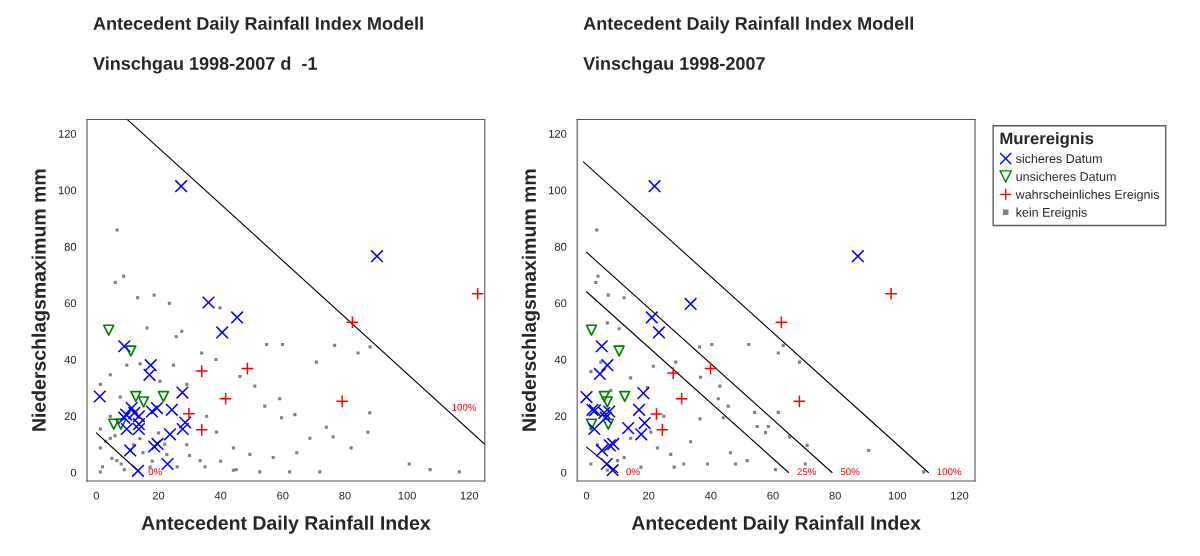 The width and height of the screenshot is (1200, 556). I want to click on legend-label: unsicheres Datum, so click(1066, 176).